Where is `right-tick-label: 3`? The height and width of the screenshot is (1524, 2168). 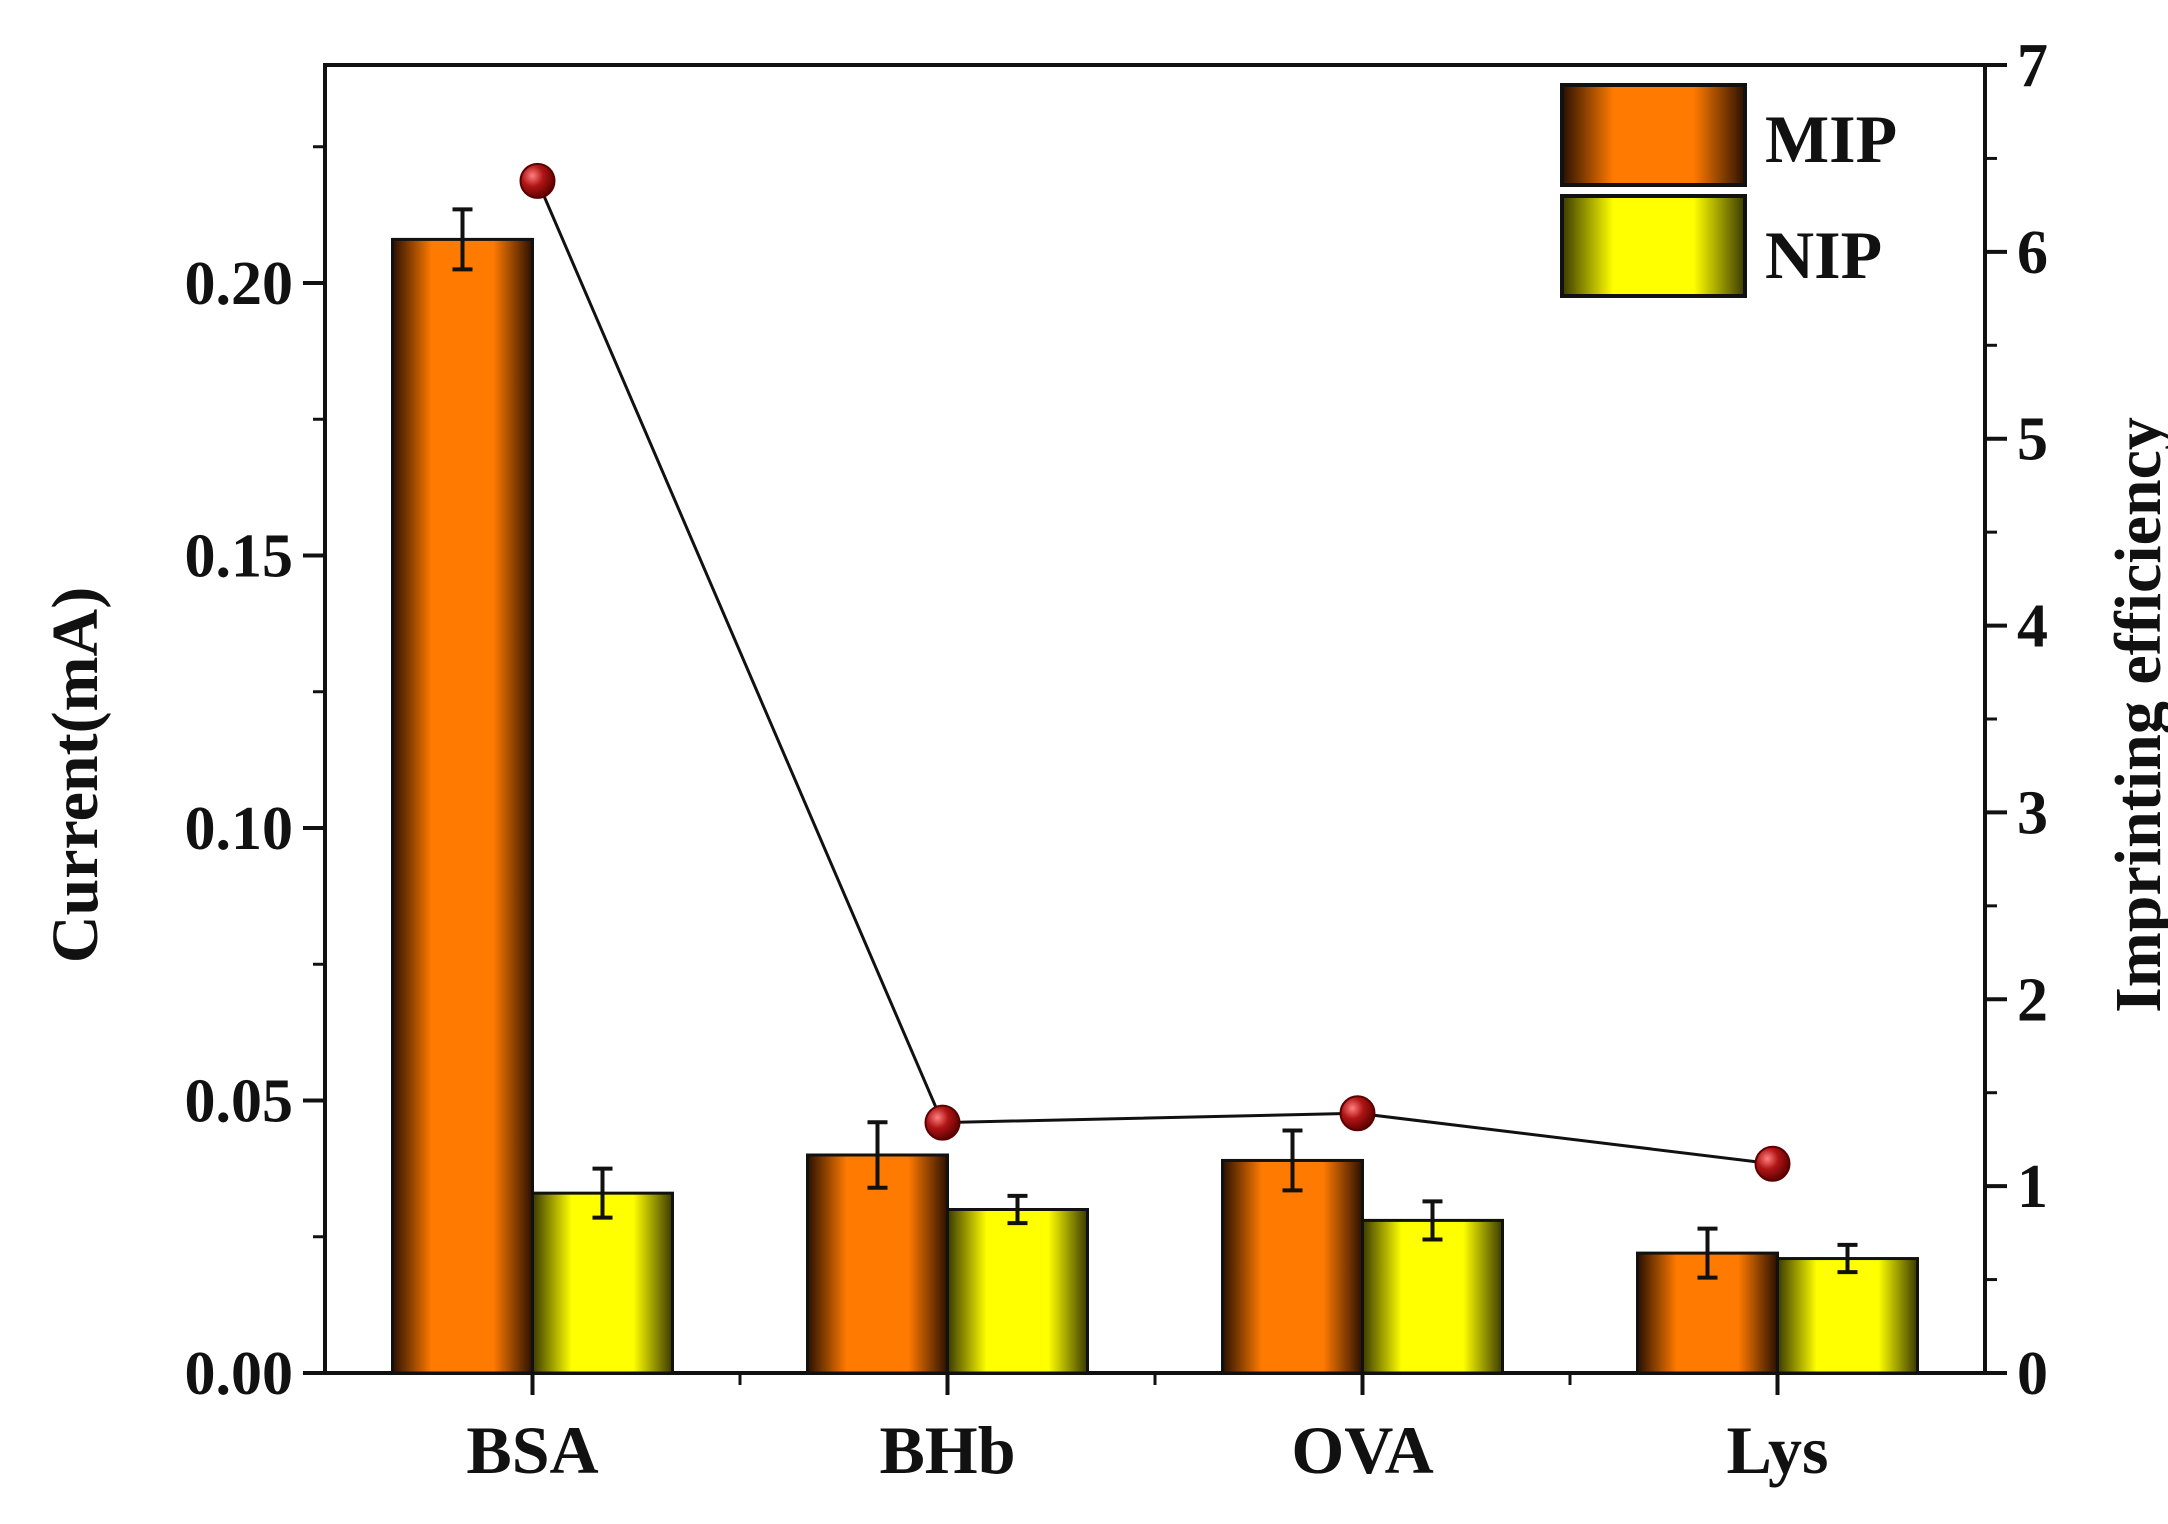 right-tick-label: 3 is located at coordinates (2032, 813).